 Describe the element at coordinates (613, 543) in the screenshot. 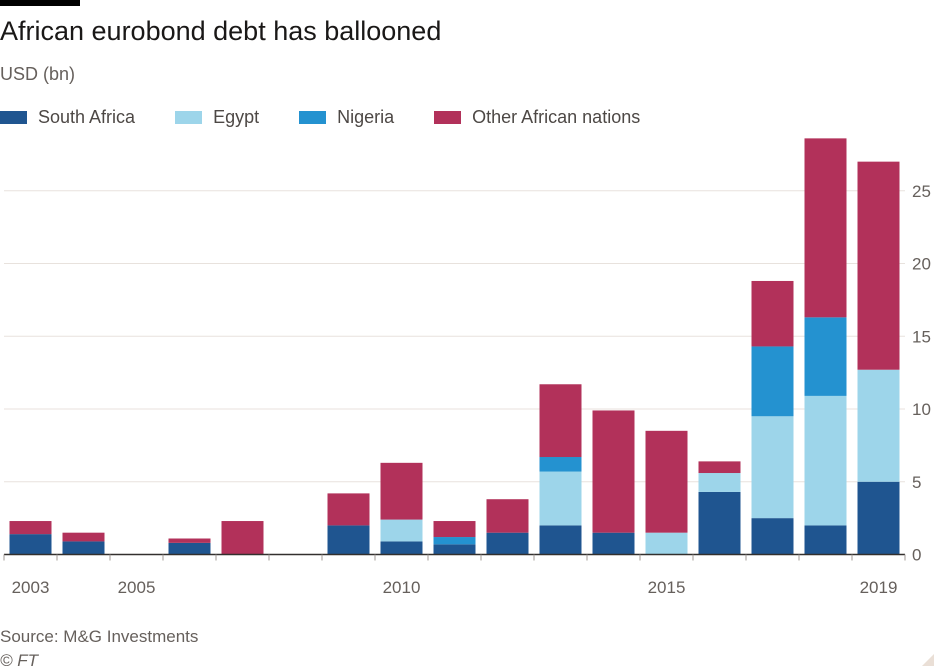

I see `bar-south-africa-2014` at that location.